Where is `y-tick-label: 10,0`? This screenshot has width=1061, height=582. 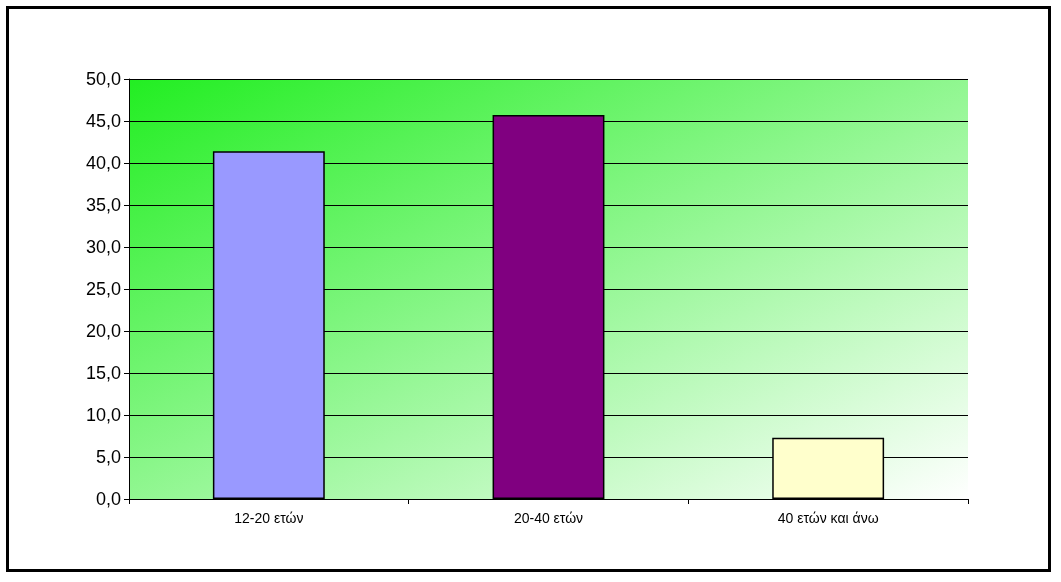 y-tick-label: 10,0 is located at coordinates (103, 415).